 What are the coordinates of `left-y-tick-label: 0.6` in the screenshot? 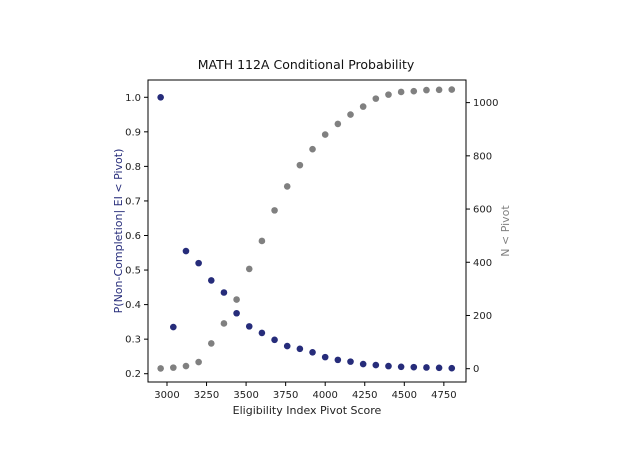 It's located at (133, 236).